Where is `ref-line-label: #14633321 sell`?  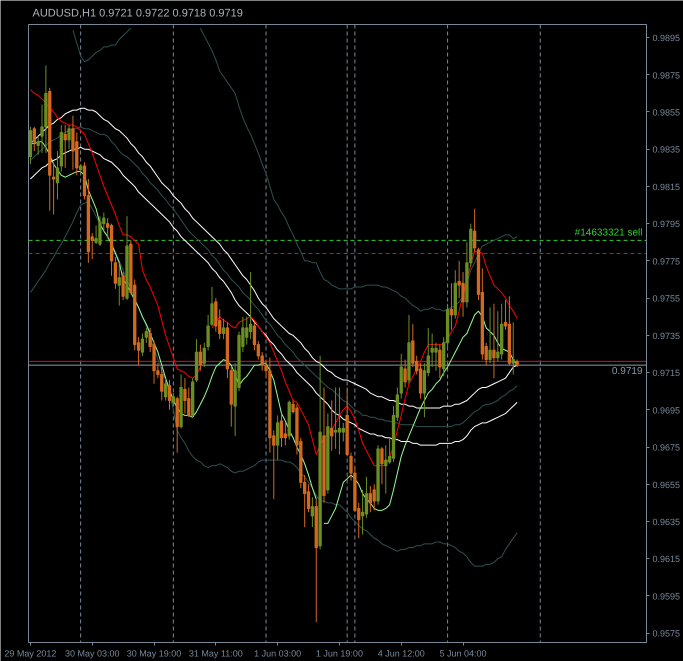 ref-line-label: #14633321 sell is located at coordinates (608, 232).